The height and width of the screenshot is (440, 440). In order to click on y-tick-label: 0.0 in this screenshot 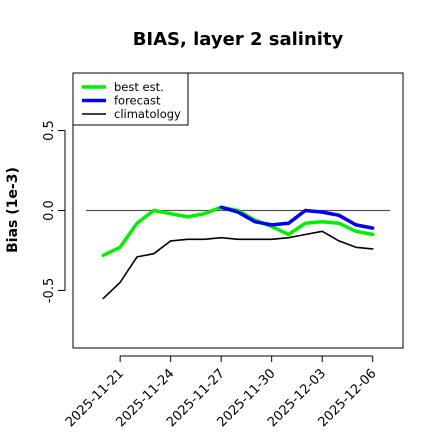, I will do `click(49, 210)`.